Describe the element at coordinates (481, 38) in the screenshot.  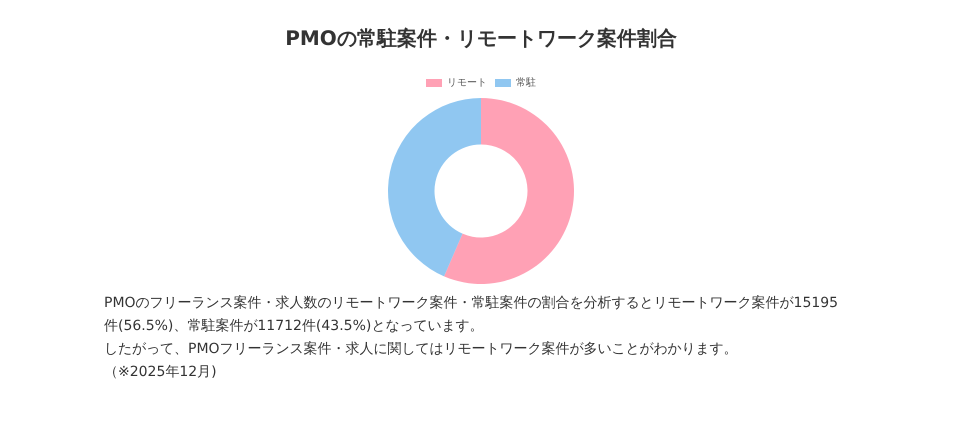
I see `chart-title: PMOの常駐案件・リモートワーク案件割合` at that location.